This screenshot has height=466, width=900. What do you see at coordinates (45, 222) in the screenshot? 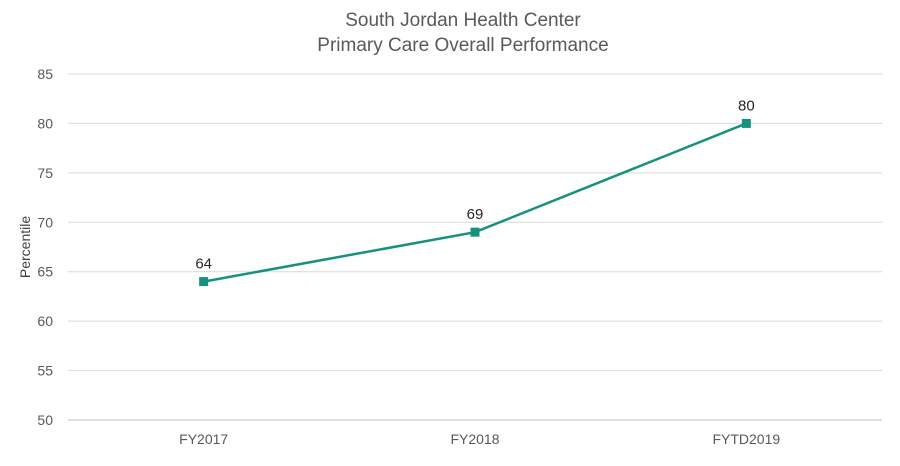
I see `y-tick-label: 70` at bounding box center [45, 222].